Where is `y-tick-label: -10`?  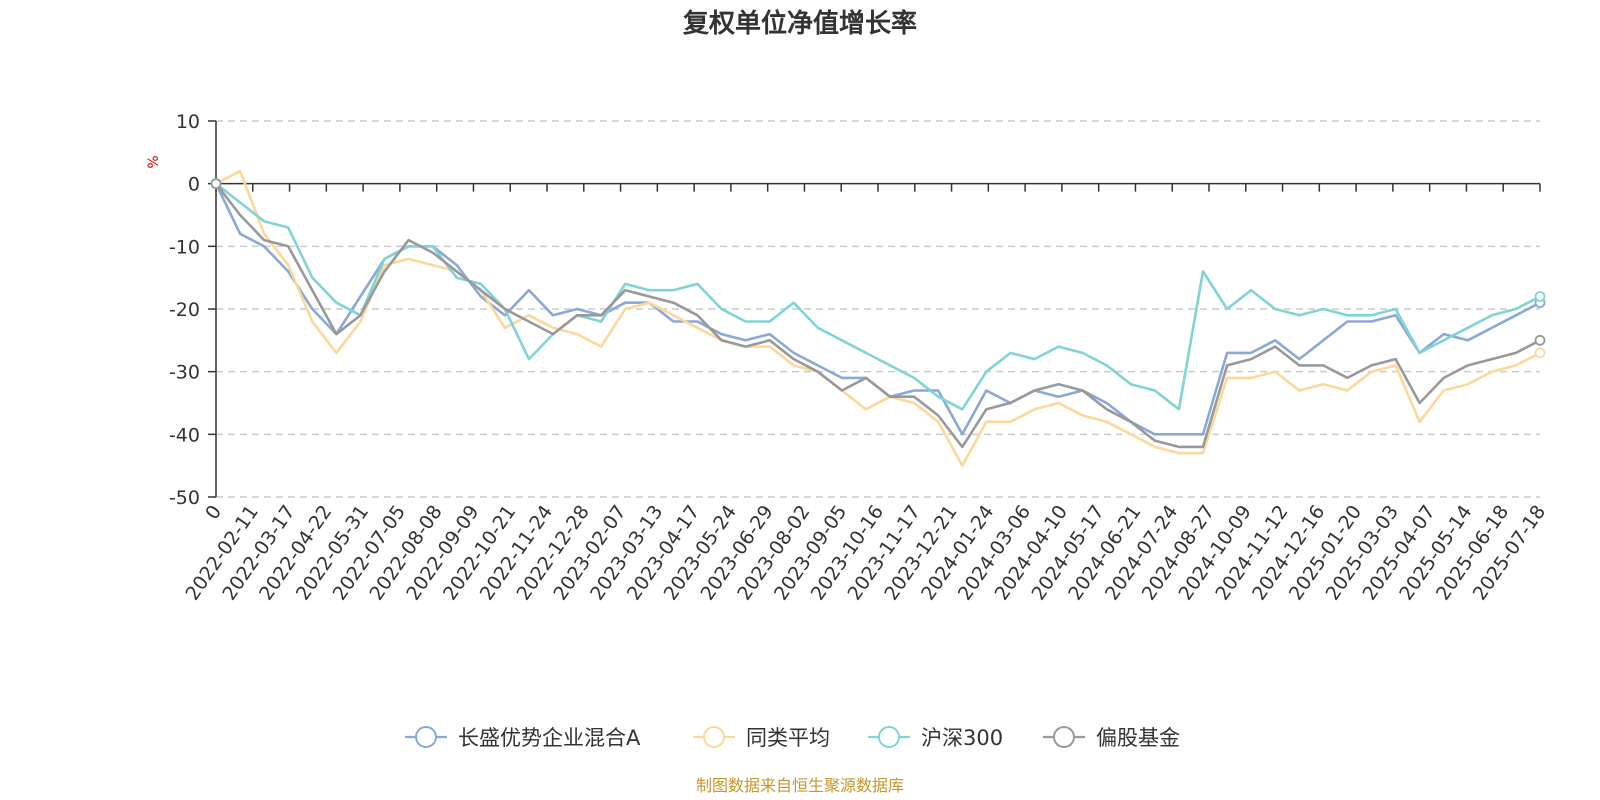
y-tick-label: -10 is located at coordinates (184, 247).